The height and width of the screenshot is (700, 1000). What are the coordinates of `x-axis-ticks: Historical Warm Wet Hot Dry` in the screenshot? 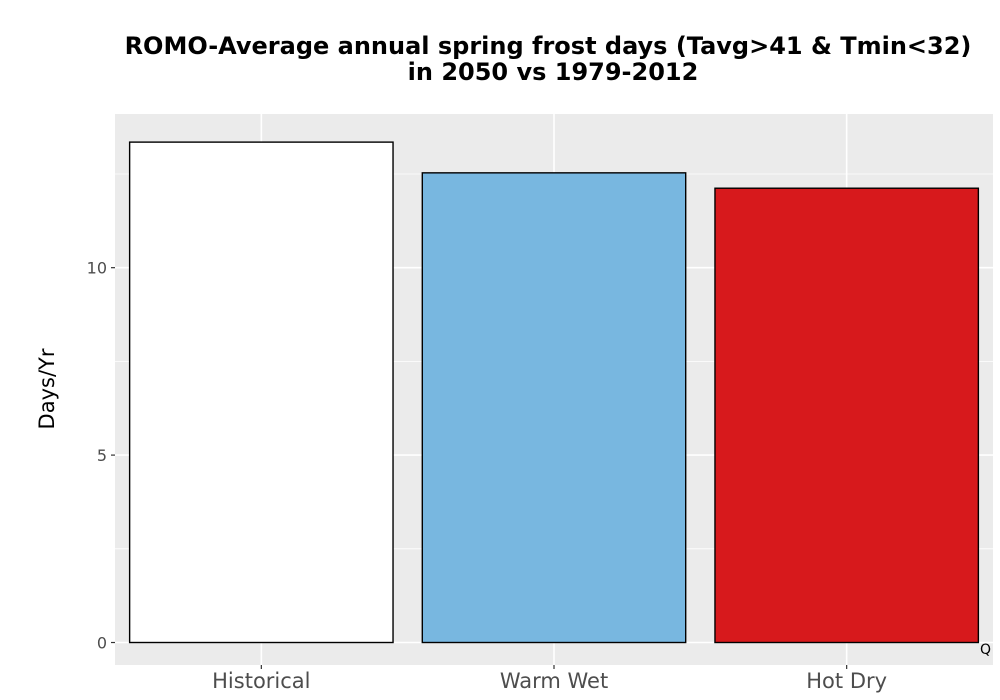 It's located at (549, 679).